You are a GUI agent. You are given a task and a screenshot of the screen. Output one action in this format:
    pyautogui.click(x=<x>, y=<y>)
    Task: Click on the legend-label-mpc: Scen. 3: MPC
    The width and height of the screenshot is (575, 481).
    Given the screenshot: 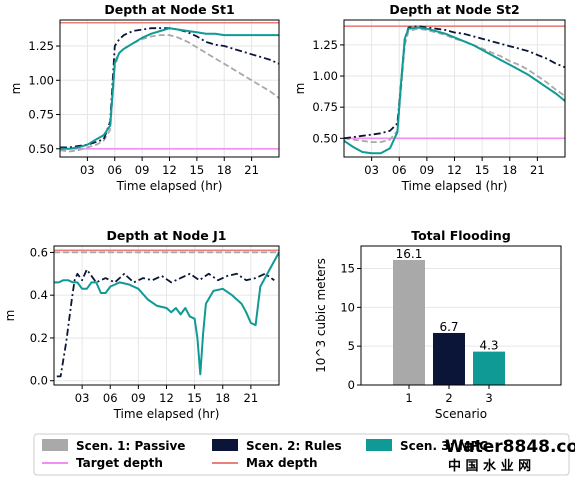 What is the action you would take?
    pyautogui.click(x=444, y=446)
    